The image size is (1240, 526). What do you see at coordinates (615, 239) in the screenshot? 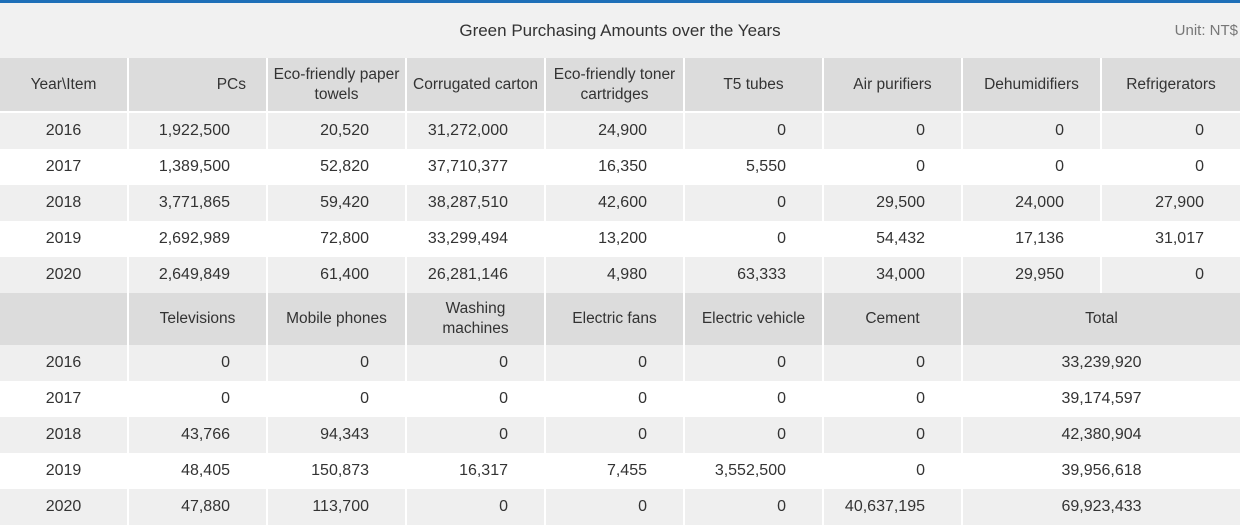
I see `value-cell: 13,200` at bounding box center [615, 239].